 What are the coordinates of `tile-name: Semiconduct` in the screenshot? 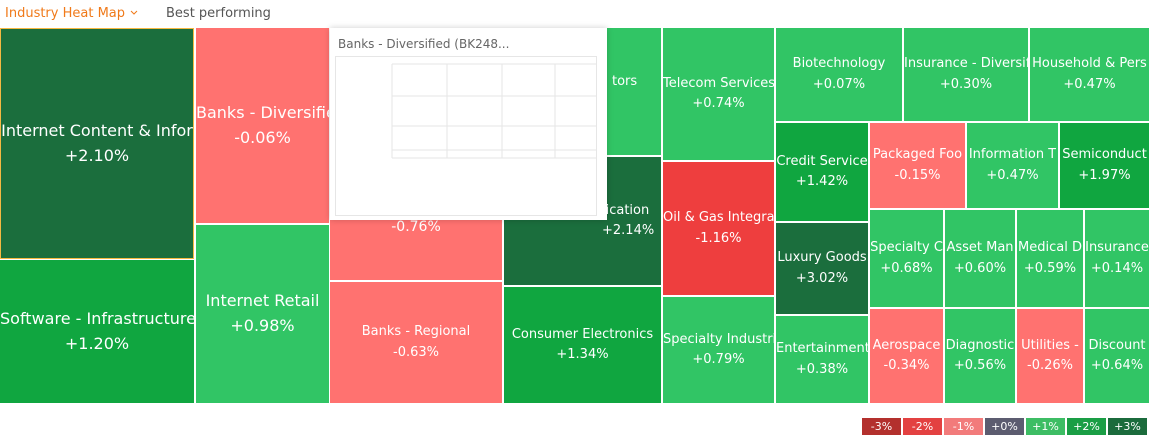 It's located at (1104, 155).